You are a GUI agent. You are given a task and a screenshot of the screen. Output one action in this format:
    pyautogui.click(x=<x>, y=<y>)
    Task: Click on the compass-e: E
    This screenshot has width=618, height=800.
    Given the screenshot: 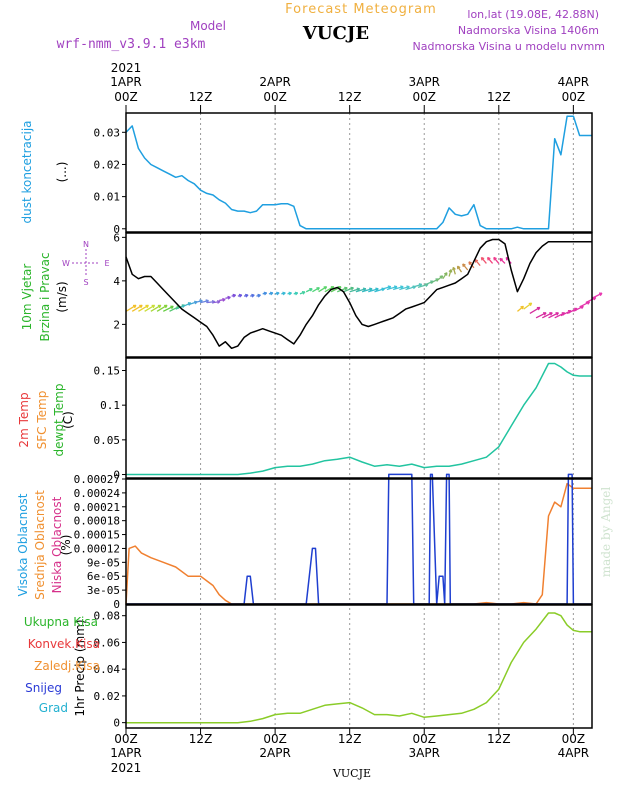 What is the action you would take?
    pyautogui.click(x=106, y=263)
    